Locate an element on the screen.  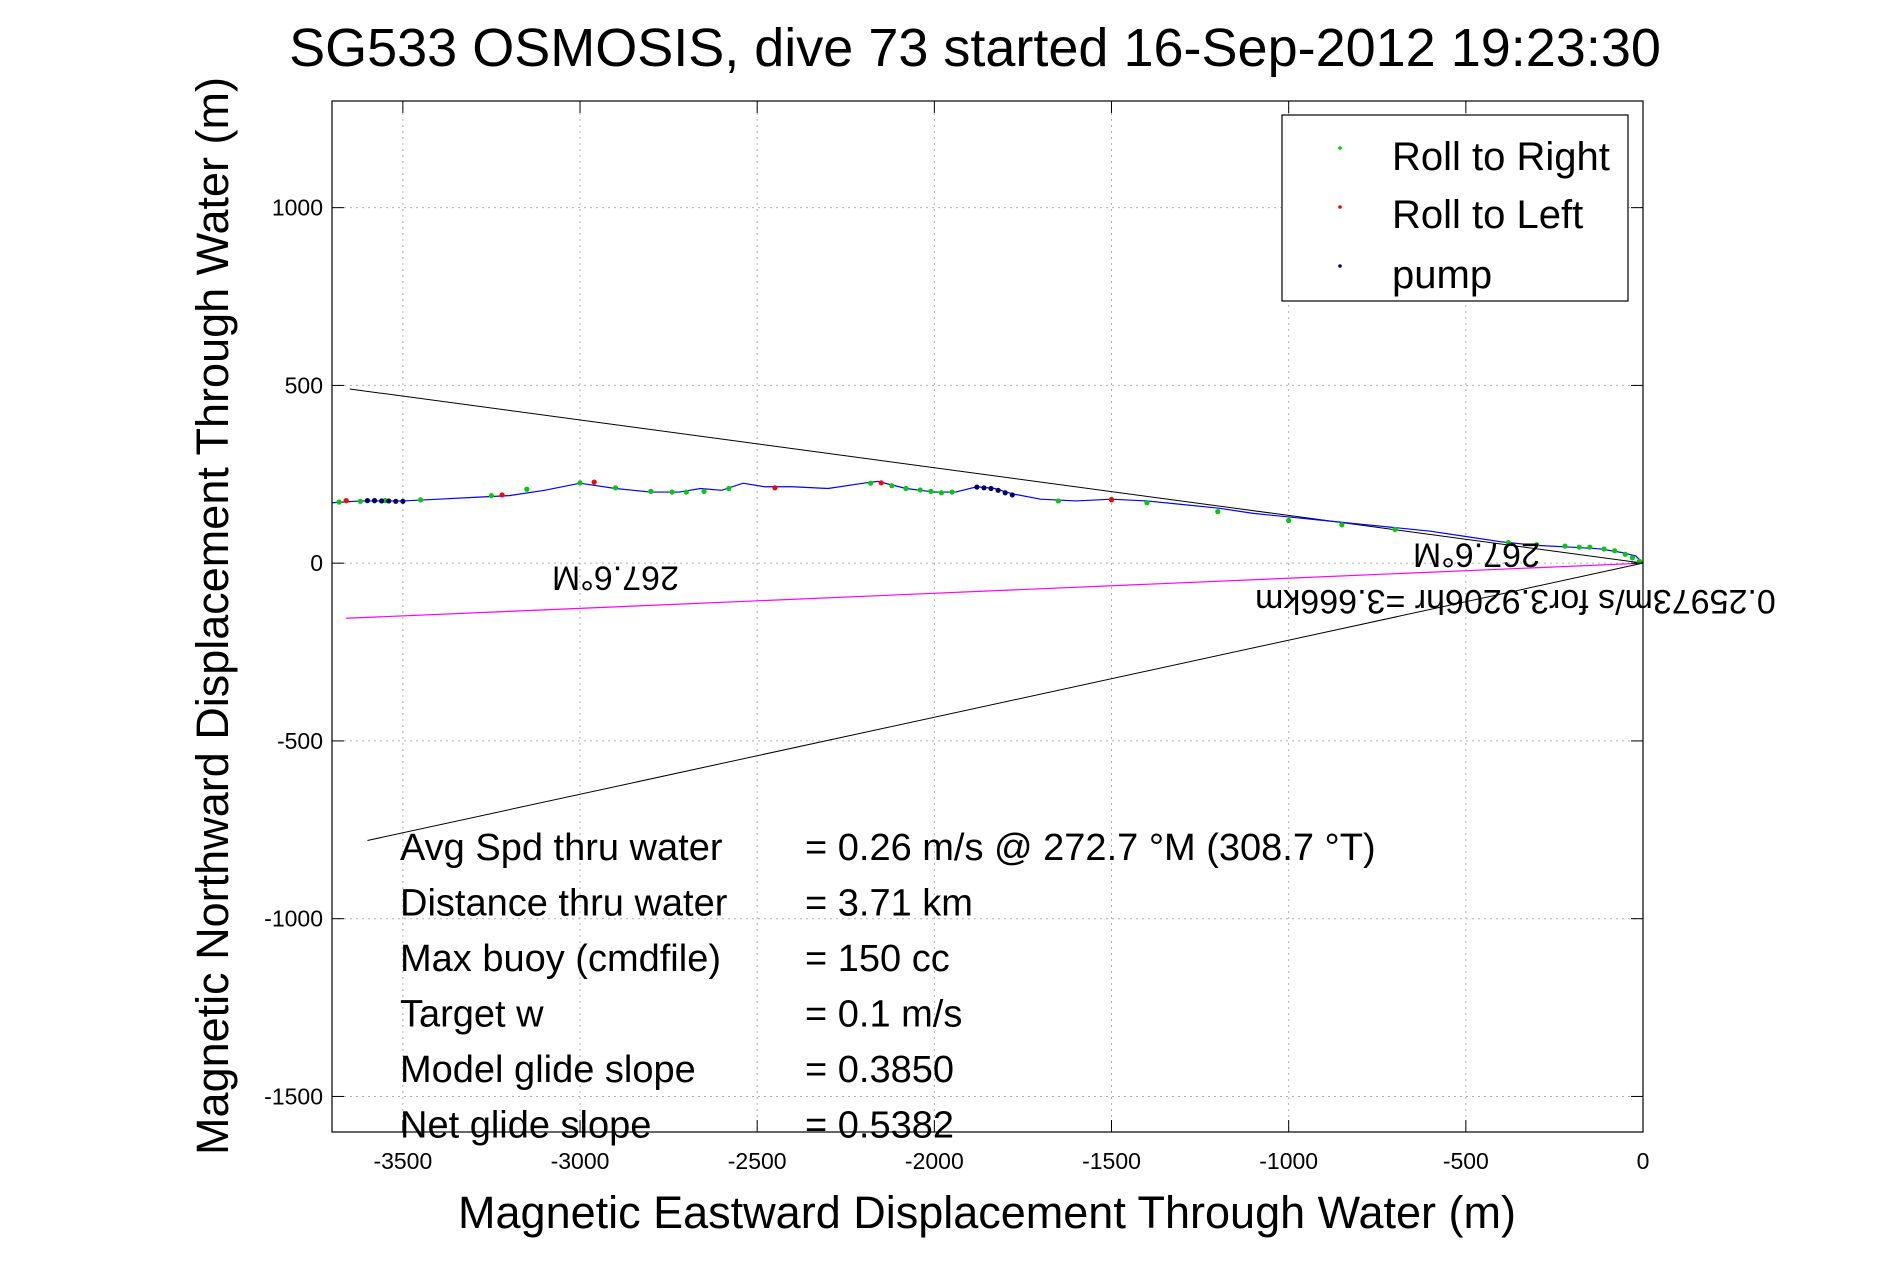
x-tick-label: -500 is located at coordinates (1466, 1161).